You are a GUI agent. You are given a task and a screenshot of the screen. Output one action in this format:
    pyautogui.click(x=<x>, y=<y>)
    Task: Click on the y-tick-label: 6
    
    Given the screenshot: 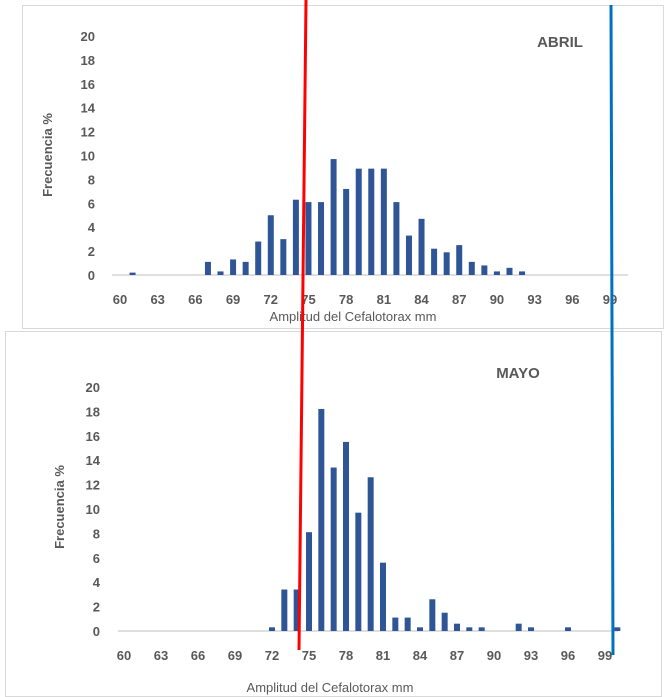 What is the action you would take?
    pyautogui.click(x=91, y=203)
    